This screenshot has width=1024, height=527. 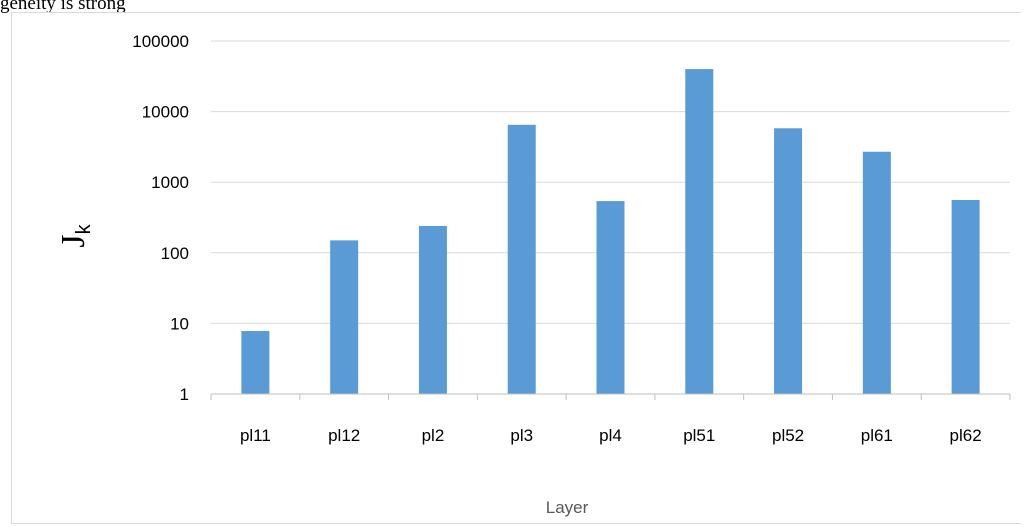 I want to click on x-tick-label: pl61, so click(x=877, y=435).